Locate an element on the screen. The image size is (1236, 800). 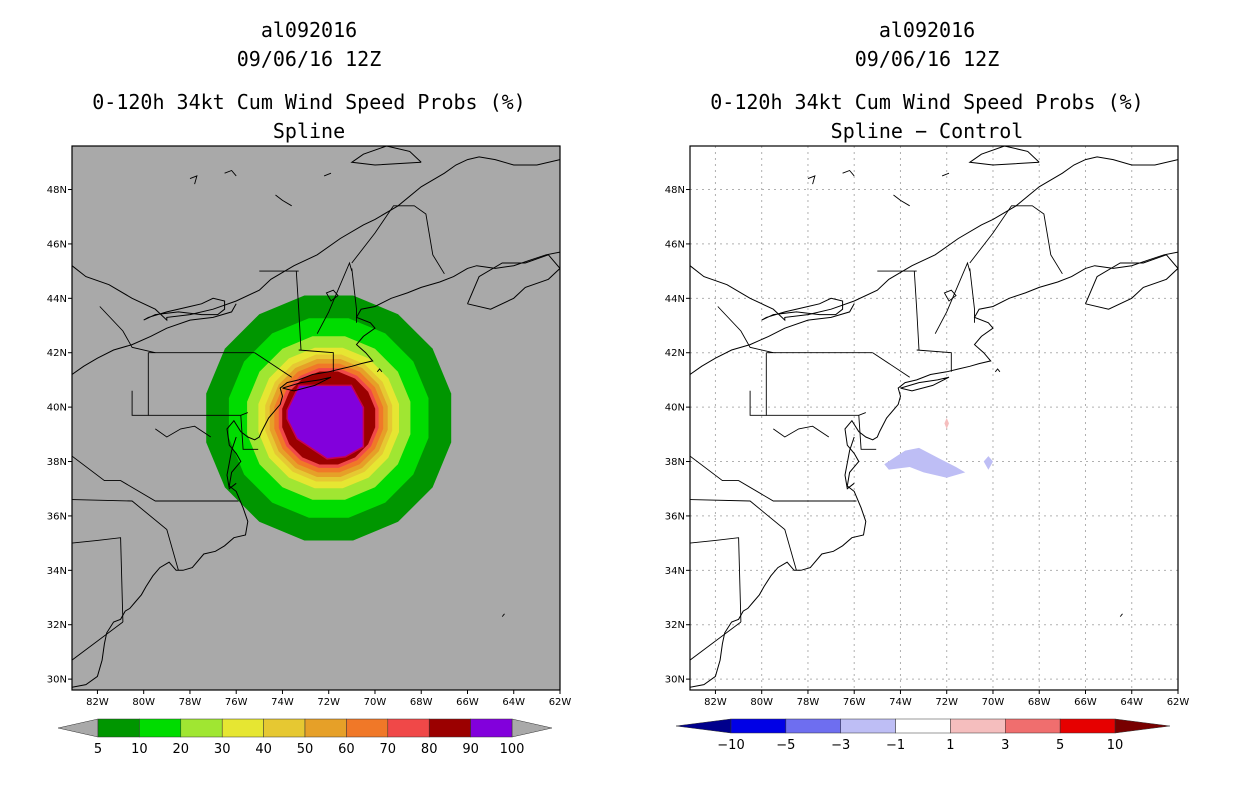
lon-tick-label: 74W is located at coordinates (282, 702).